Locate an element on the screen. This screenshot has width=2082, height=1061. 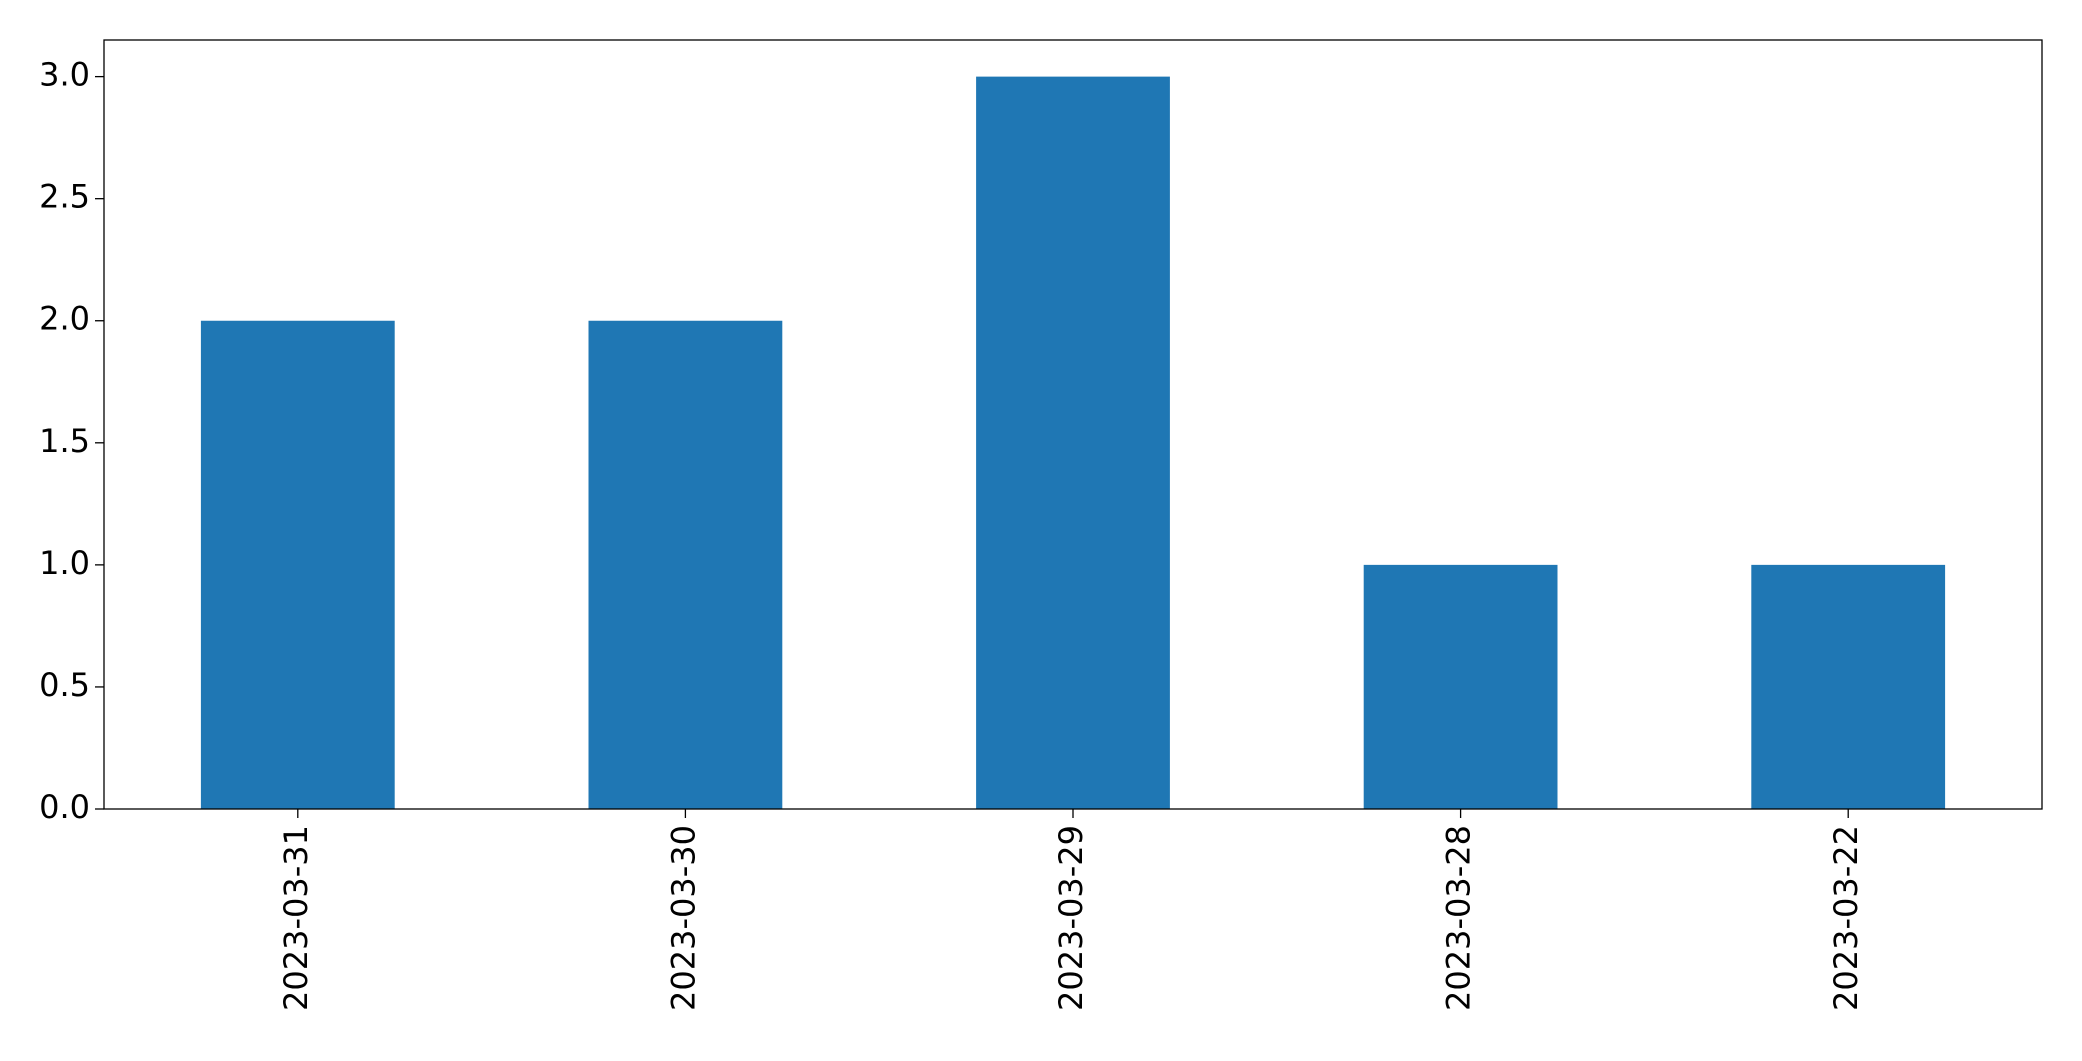
x-tick-label: 2023-03-28 is located at coordinates (1459, 918).